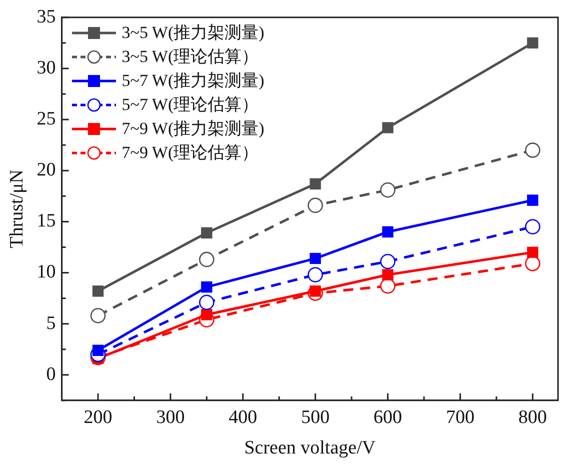  Describe the element at coordinates (315, 417) in the screenshot. I see `x-tick-label: 500` at that location.